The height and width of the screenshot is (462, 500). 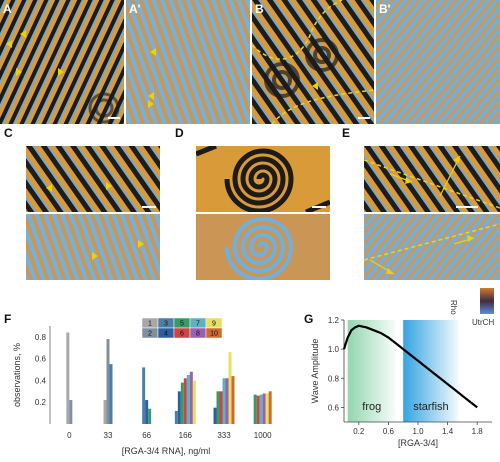 I want to click on scale-bar, so click(x=114, y=118).